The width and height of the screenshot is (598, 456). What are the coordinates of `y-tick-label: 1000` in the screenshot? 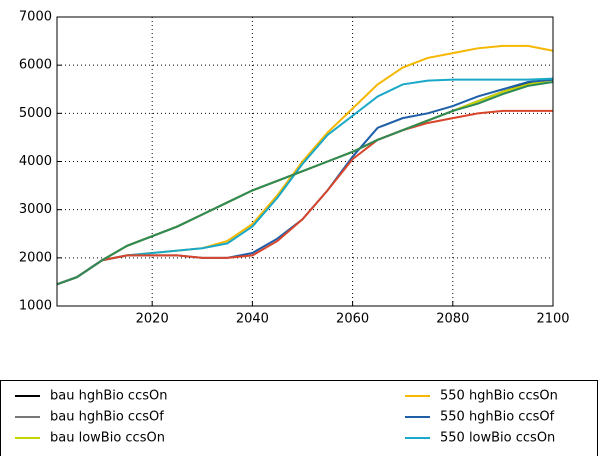 It's located at (35, 306).